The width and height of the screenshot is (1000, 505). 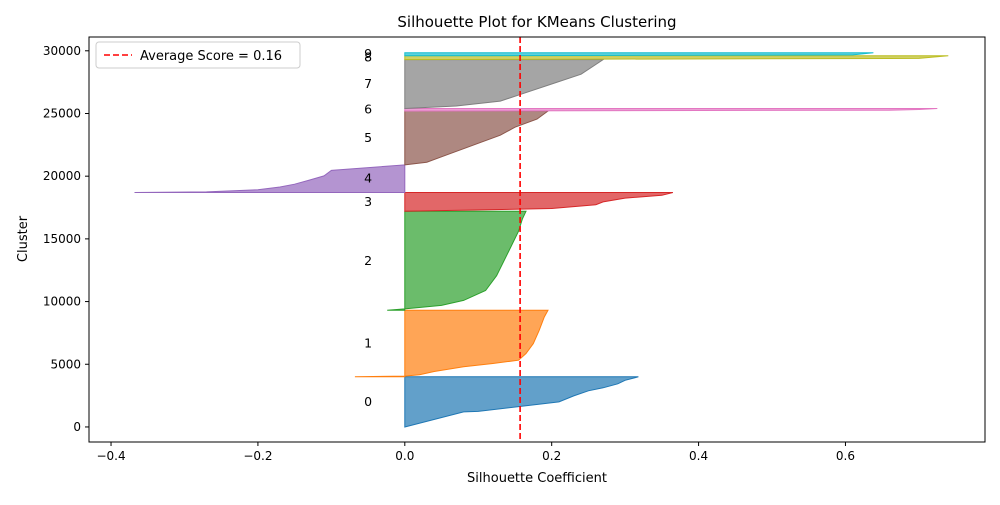 I want to click on cluster-3-silhouette, so click(x=539, y=202).